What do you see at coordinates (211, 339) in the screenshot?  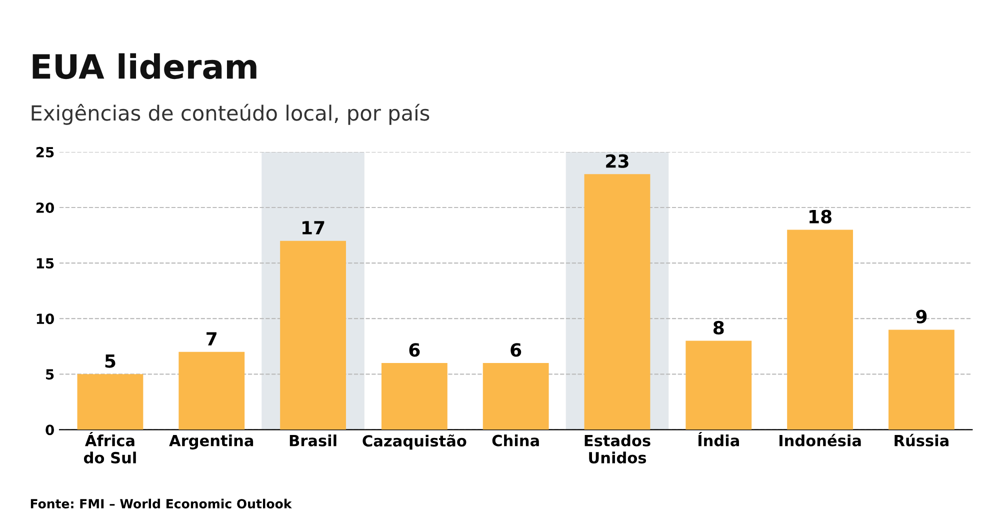 I see `data-label: 7` at bounding box center [211, 339].